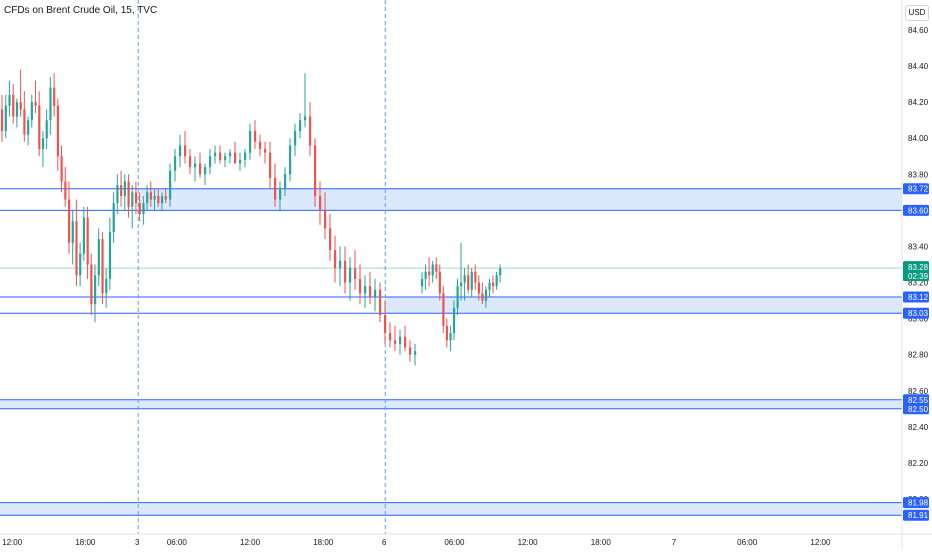  What do you see at coordinates (918, 283) in the screenshot?
I see `y-tick-label: 83.20` at bounding box center [918, 283].